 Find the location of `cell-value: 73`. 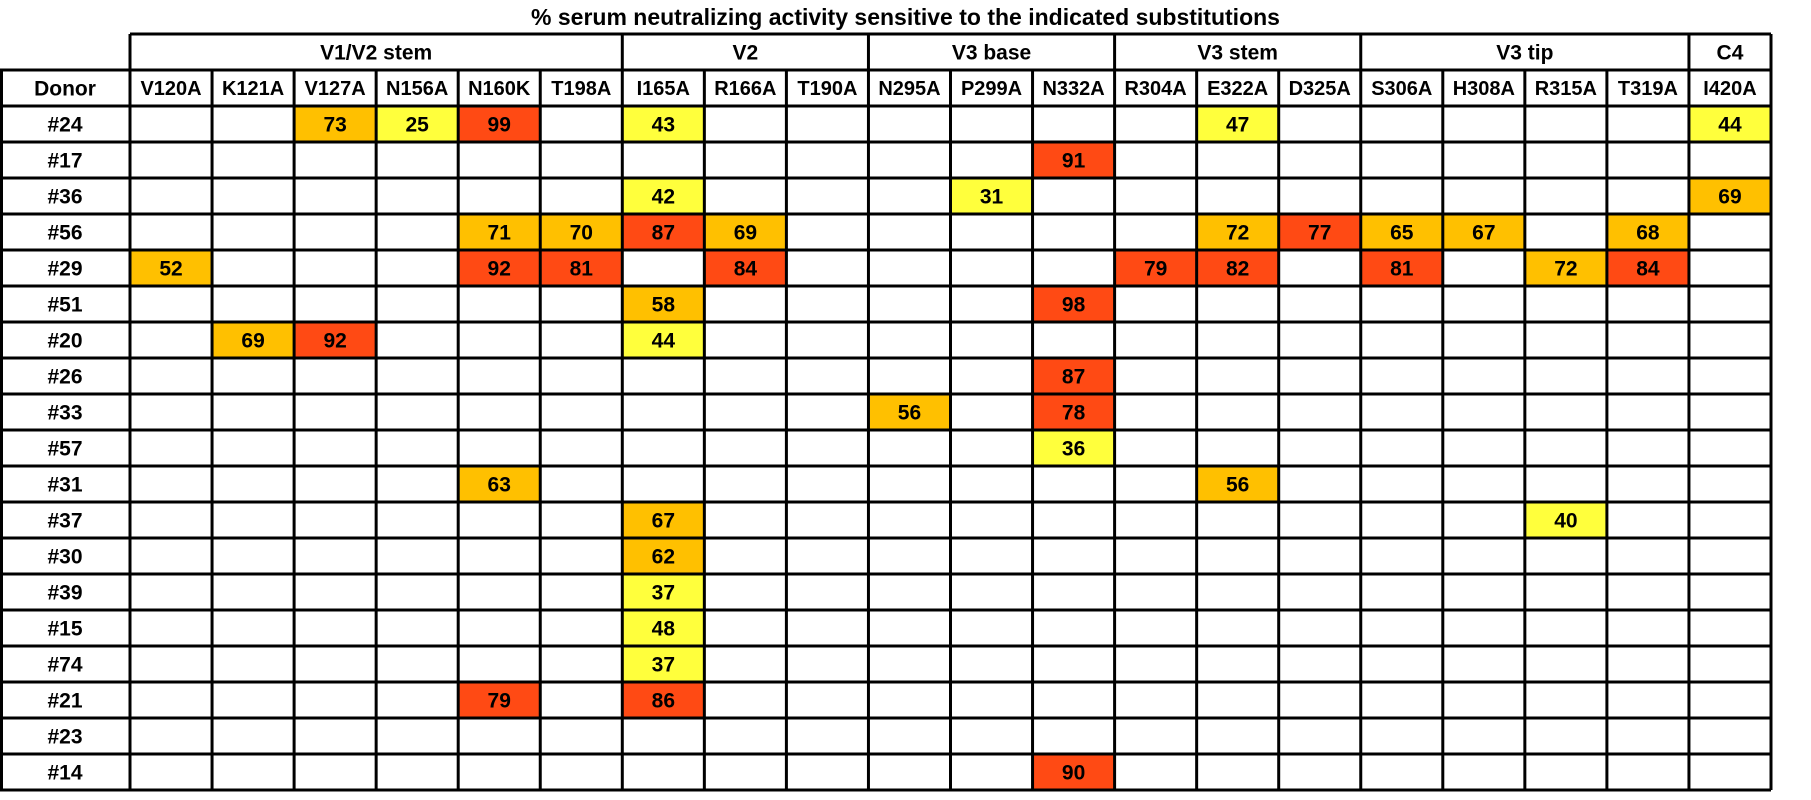

cell-value: 73 is located at coordinates (334, 125).